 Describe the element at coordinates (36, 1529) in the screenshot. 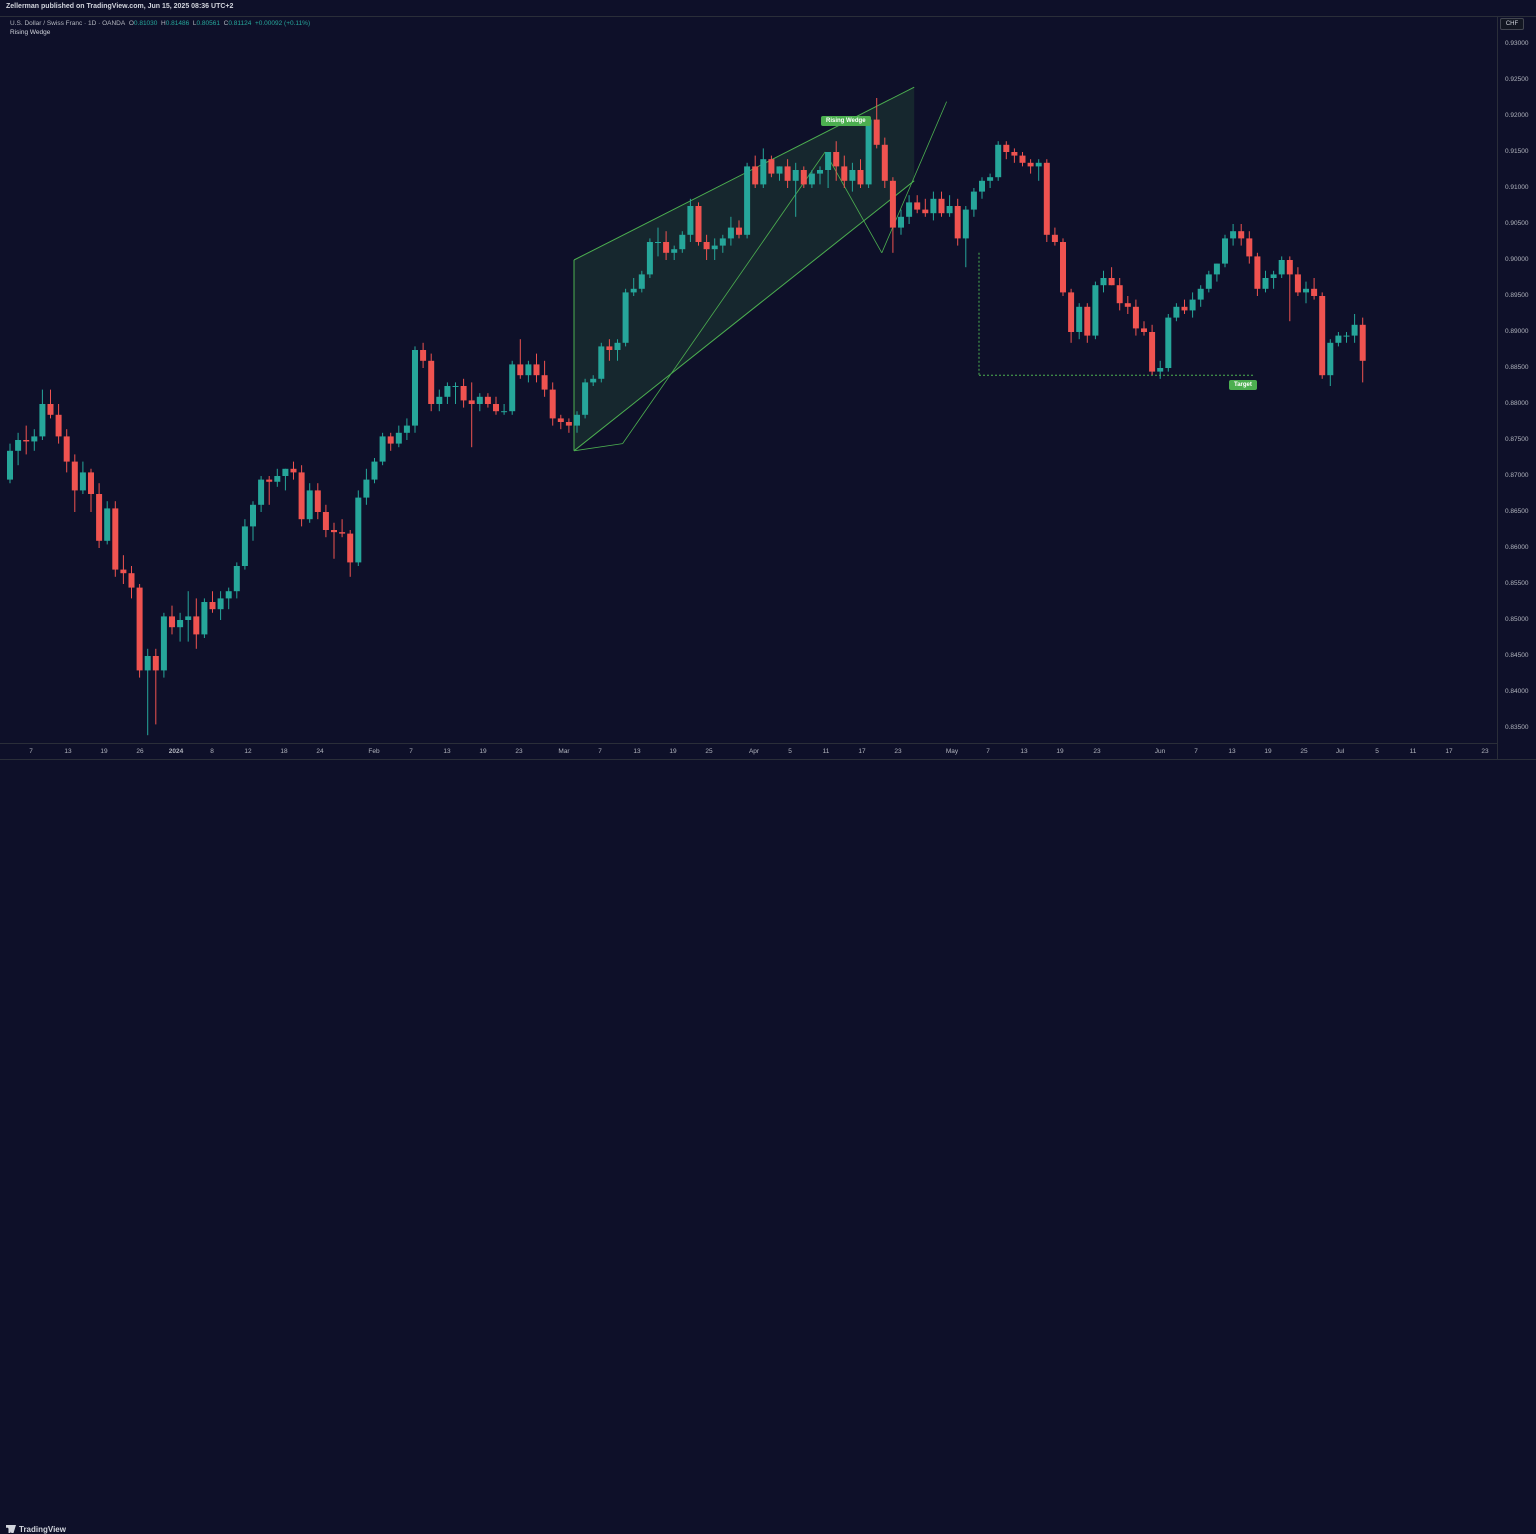

I see `tradingview-brand: TradingView` at that location.